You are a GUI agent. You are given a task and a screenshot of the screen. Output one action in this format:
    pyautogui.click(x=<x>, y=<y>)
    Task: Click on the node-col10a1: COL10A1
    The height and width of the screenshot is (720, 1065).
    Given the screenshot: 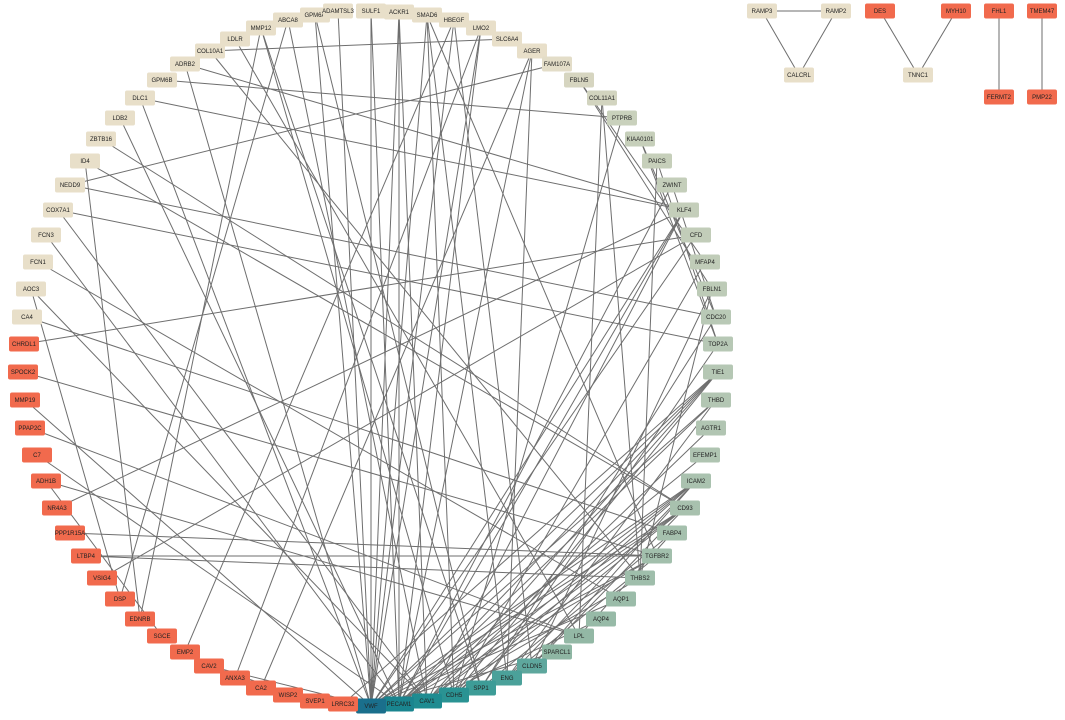 What is the action you would take?
    pyautogui.click(x=210, y=51)
    